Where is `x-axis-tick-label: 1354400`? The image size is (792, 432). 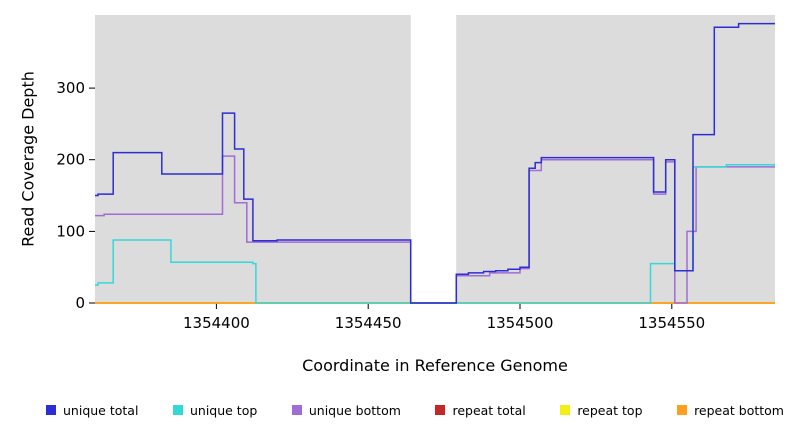
x-axis-tick-label: 1354400 is located at coordinates (216, 323).